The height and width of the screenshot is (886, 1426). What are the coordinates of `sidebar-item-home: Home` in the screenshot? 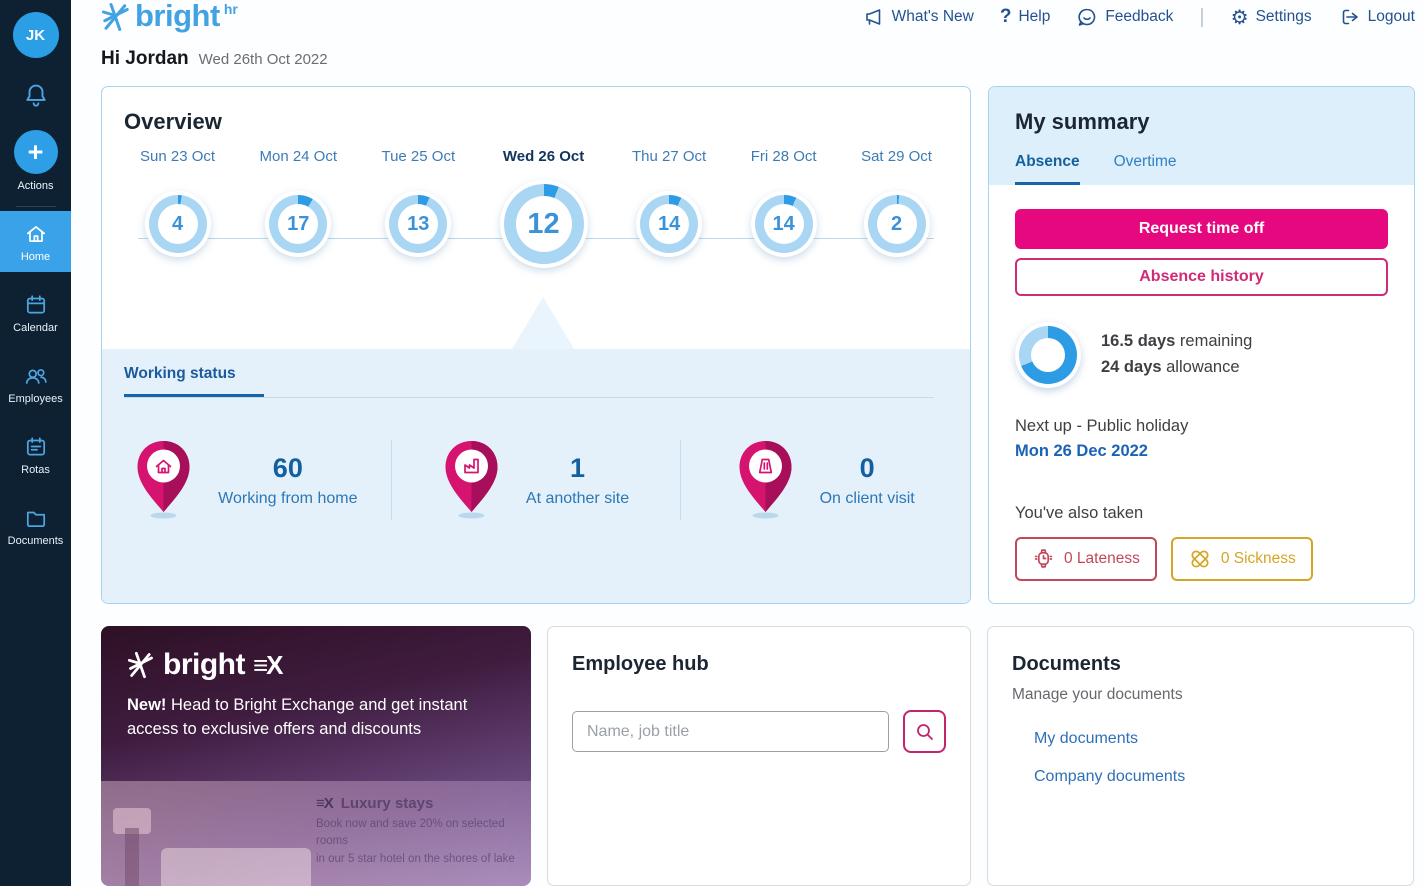 It's located at (35, 241).